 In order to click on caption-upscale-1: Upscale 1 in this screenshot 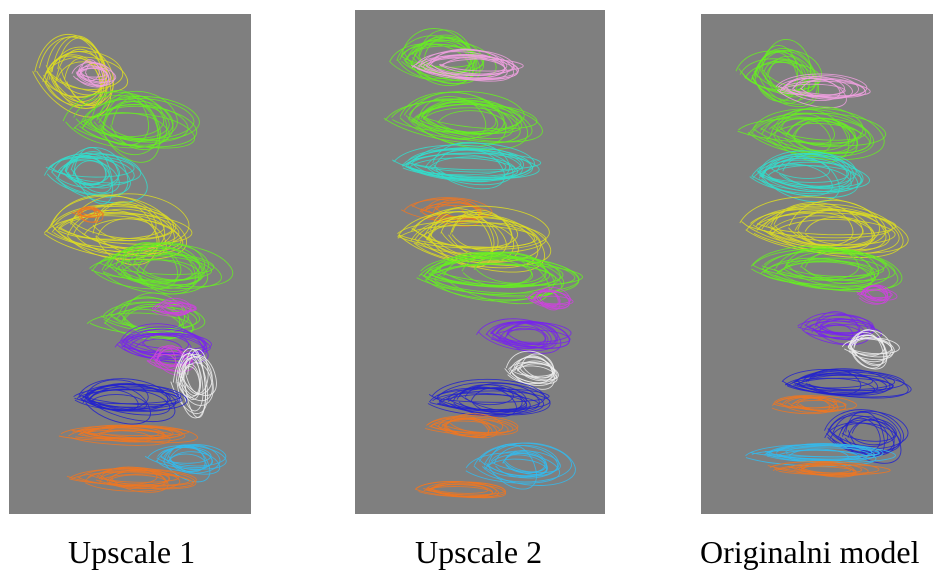, I will do `click(132, 552)`.